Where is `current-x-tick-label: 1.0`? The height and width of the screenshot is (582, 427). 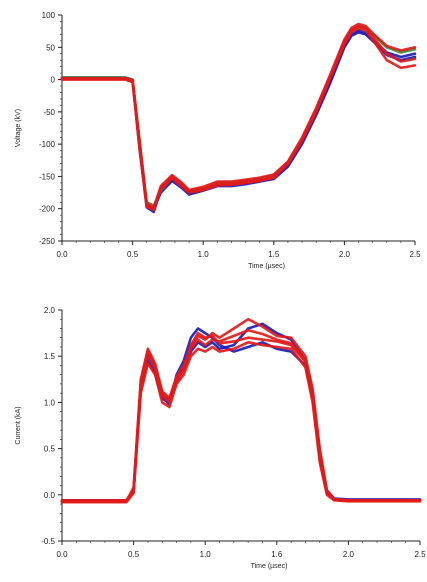 current-x-tick-label: 1.0 is located at coordinates (206, 554).